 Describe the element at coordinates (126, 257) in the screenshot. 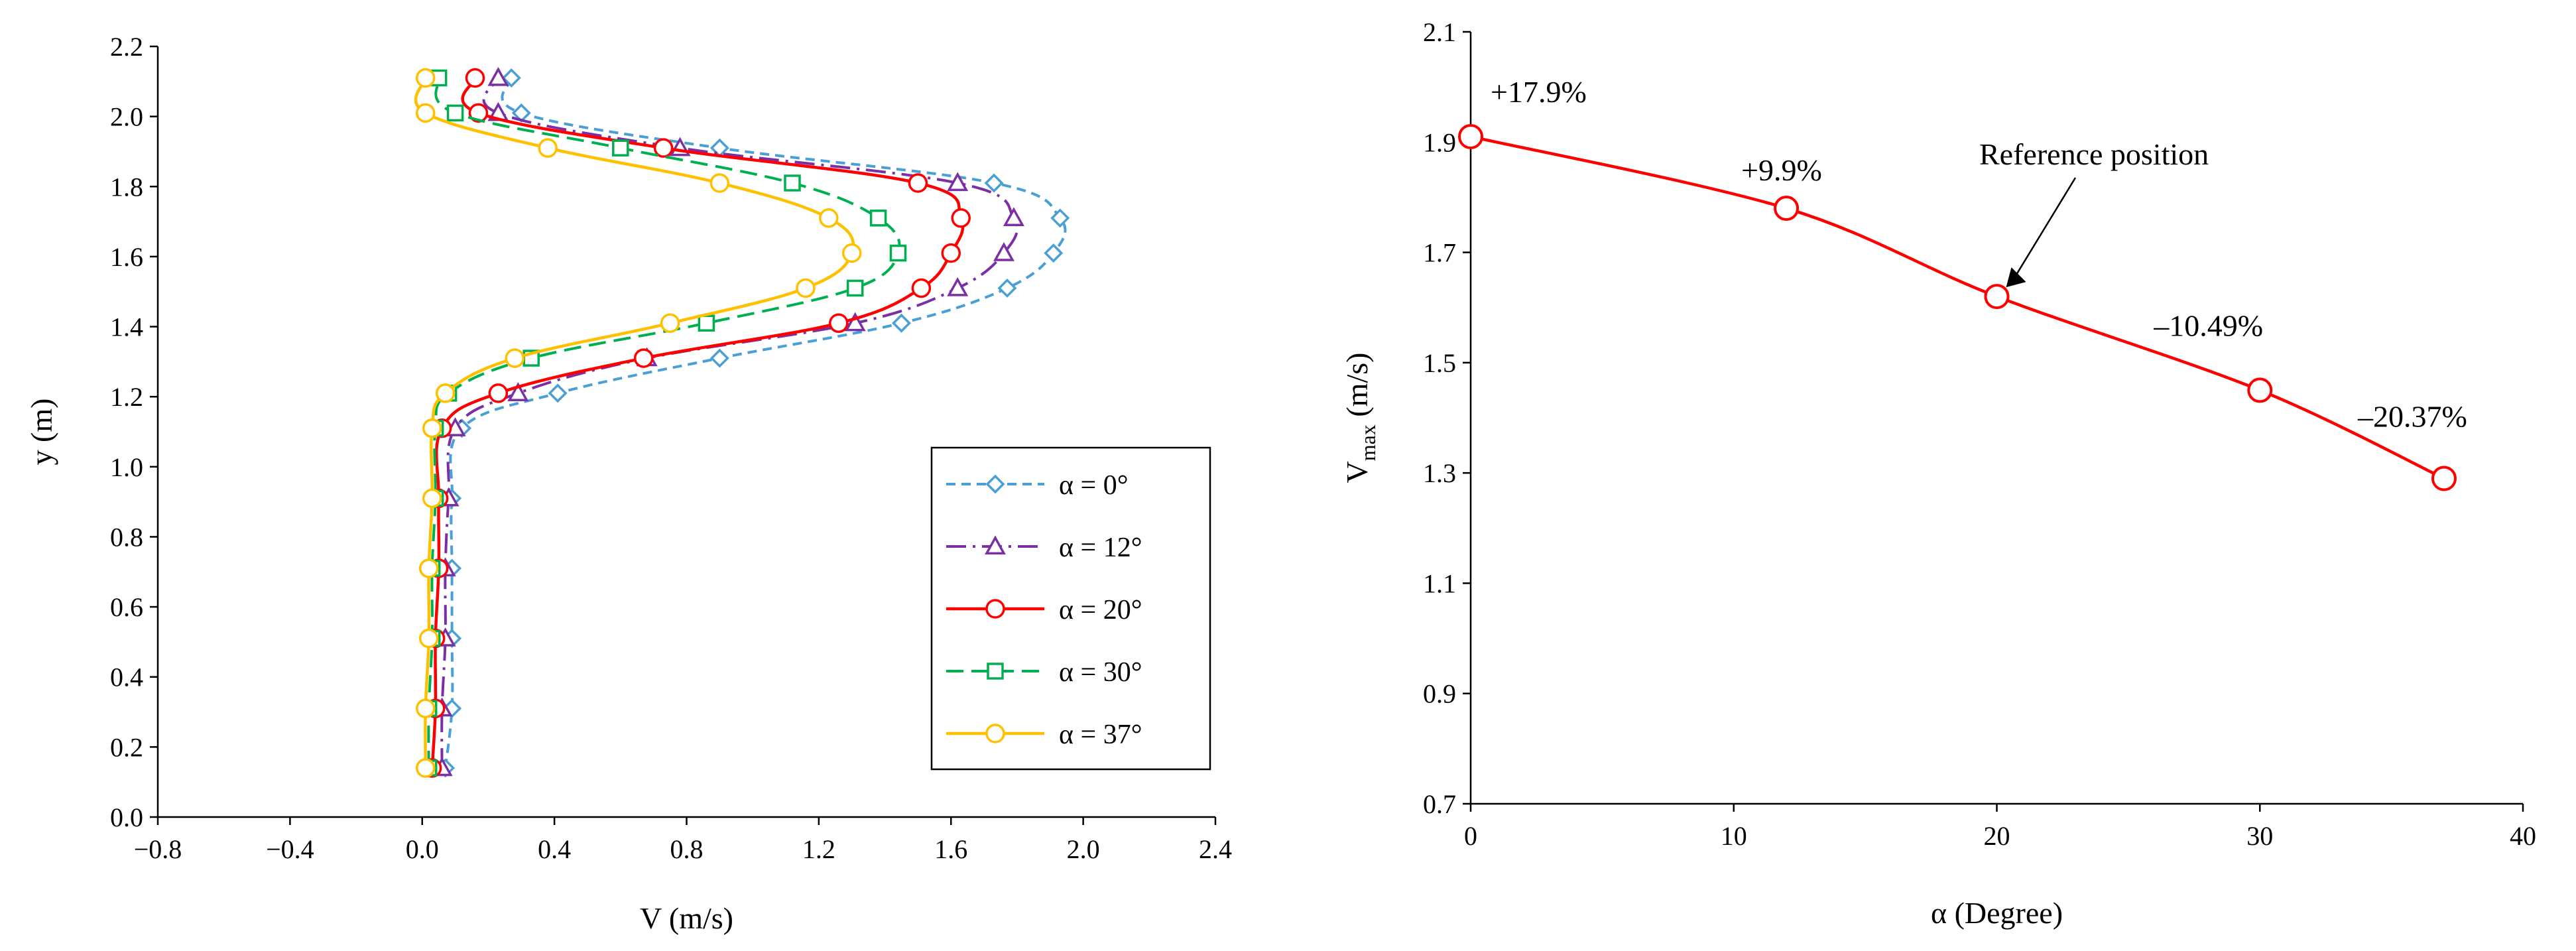

I see `y-tick-label: 1.6` at that location.